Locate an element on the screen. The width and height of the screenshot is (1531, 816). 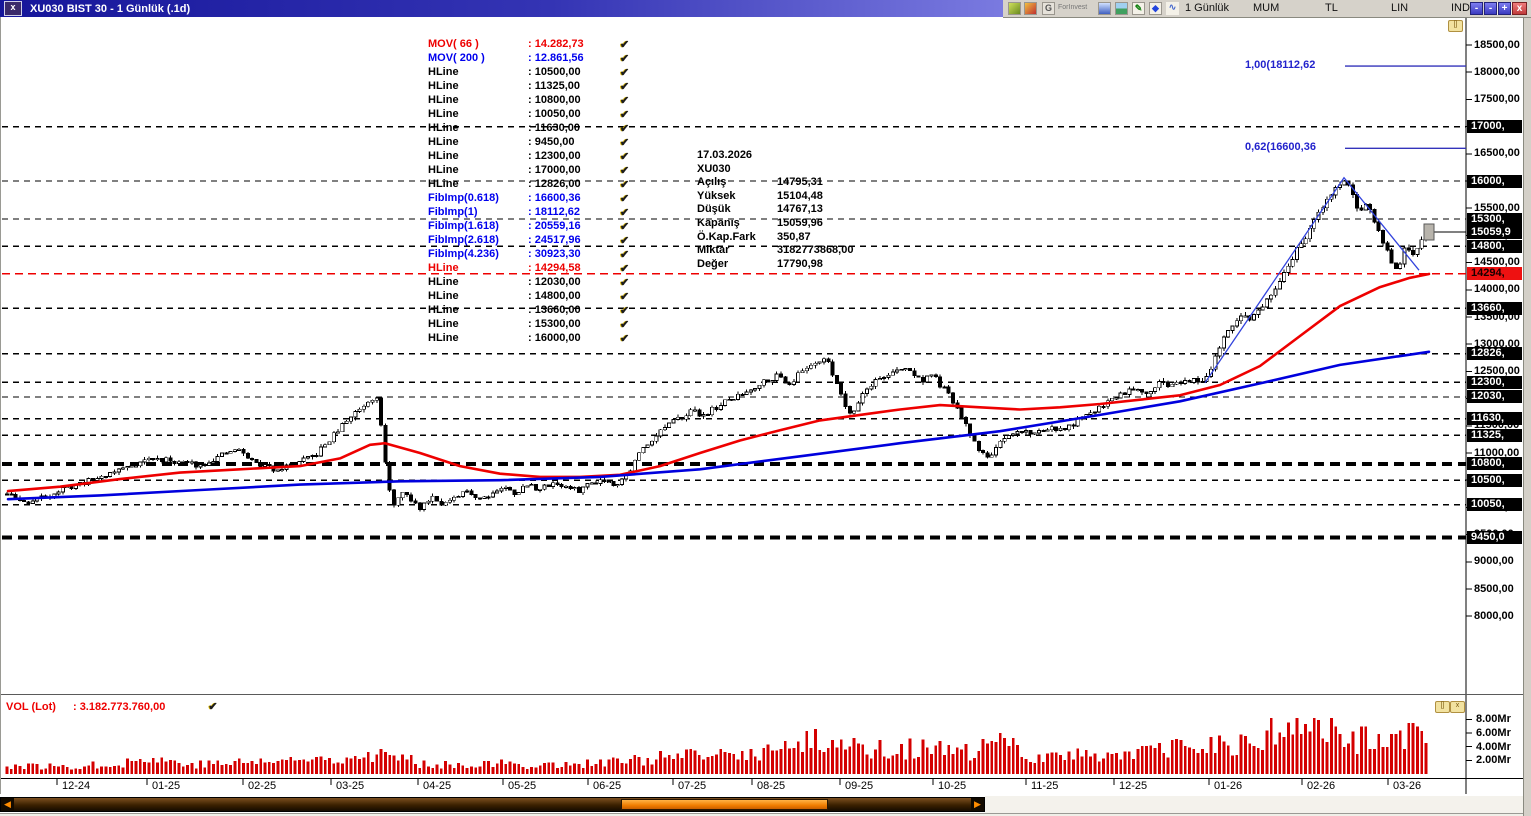
volume-tick-label: 8.00Mr is located at coordinates (1493, 719).